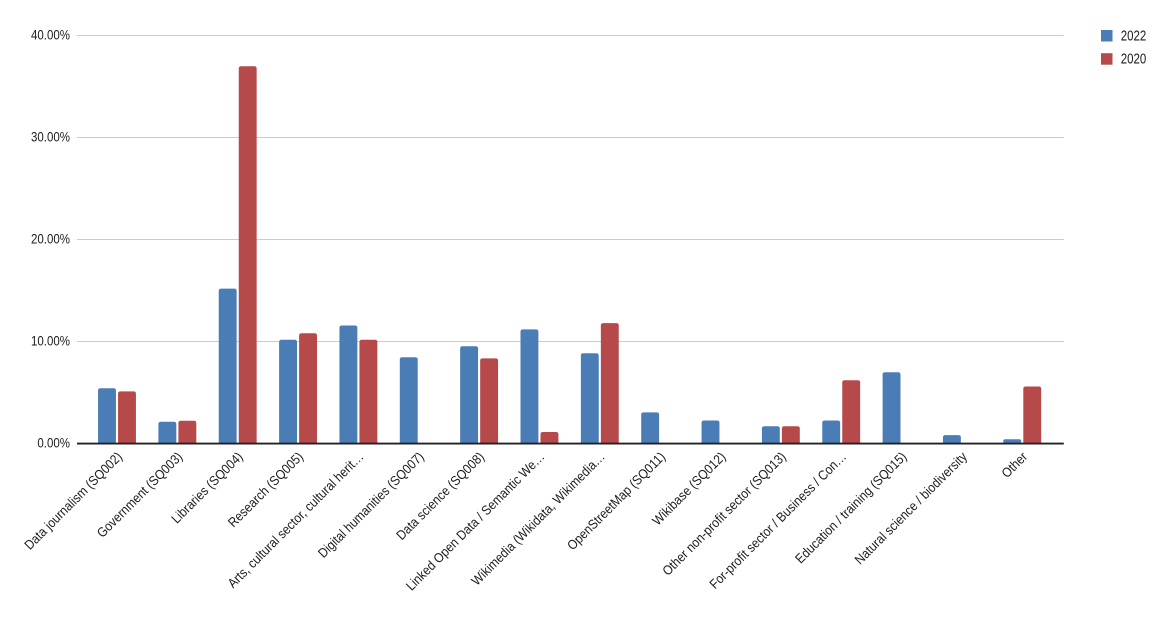 The width and height of the screenshot is (1164, 622). Describe the element at coordinates (53, 443) in the screenshot. I see `svg-text: 0.00%` at that location.